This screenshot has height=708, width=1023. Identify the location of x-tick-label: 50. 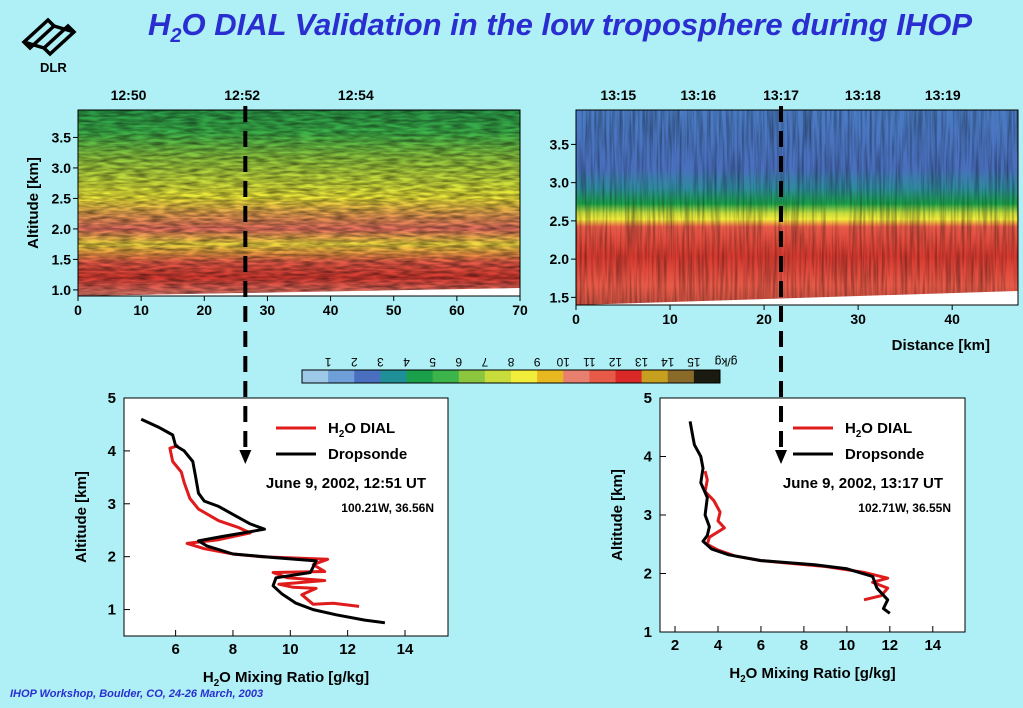
(394, 310).